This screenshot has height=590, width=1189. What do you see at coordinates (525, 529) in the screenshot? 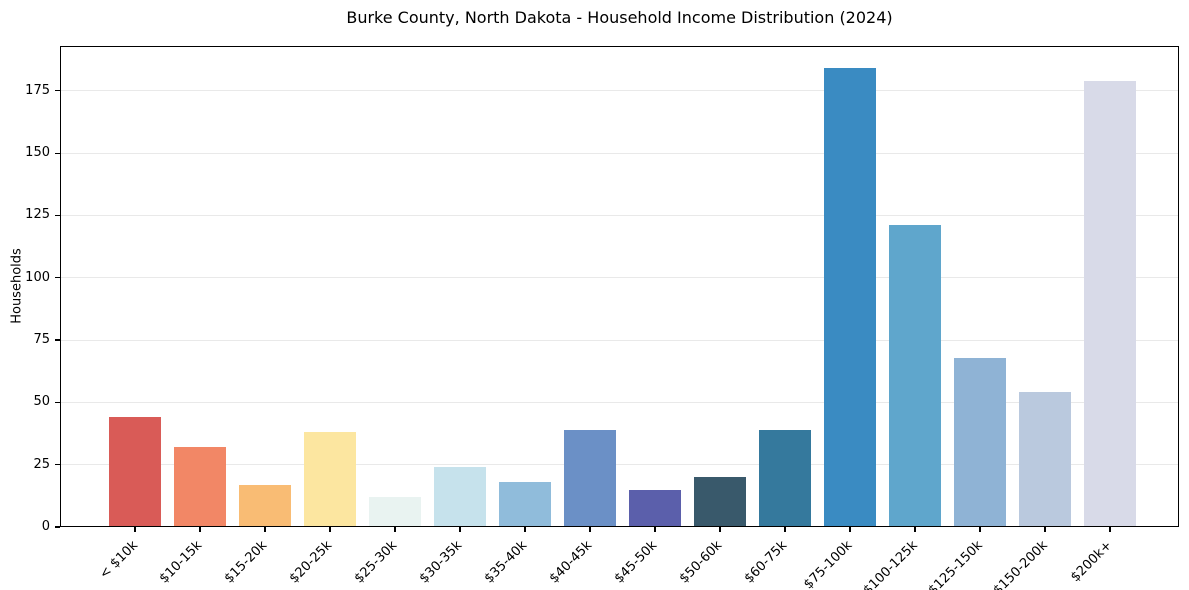
I see `x-tick-mark-$35-40k` at bounding box center [525, 529].